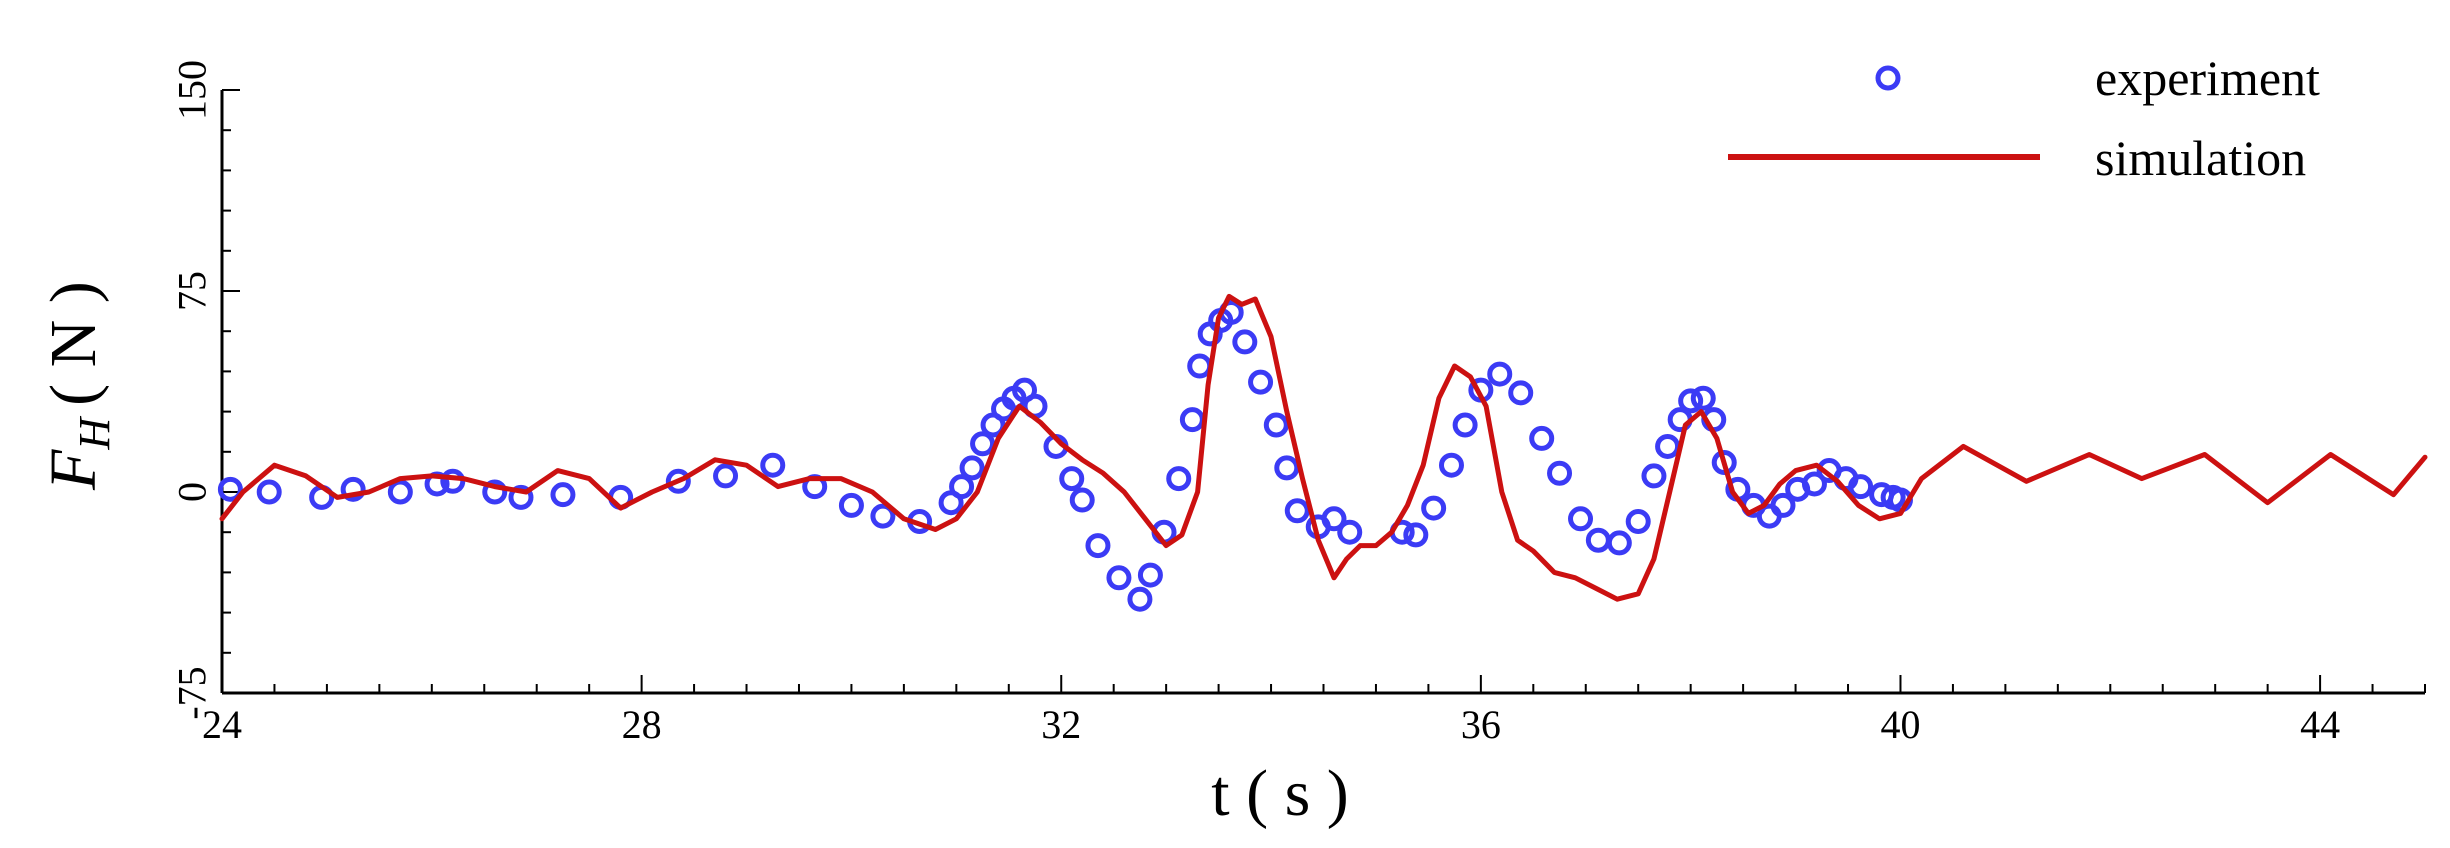  What do you see at coordinates (1900, 724) in the screenshot?
I see `x-tick-label: 40` at bounding box center [1900, 724].